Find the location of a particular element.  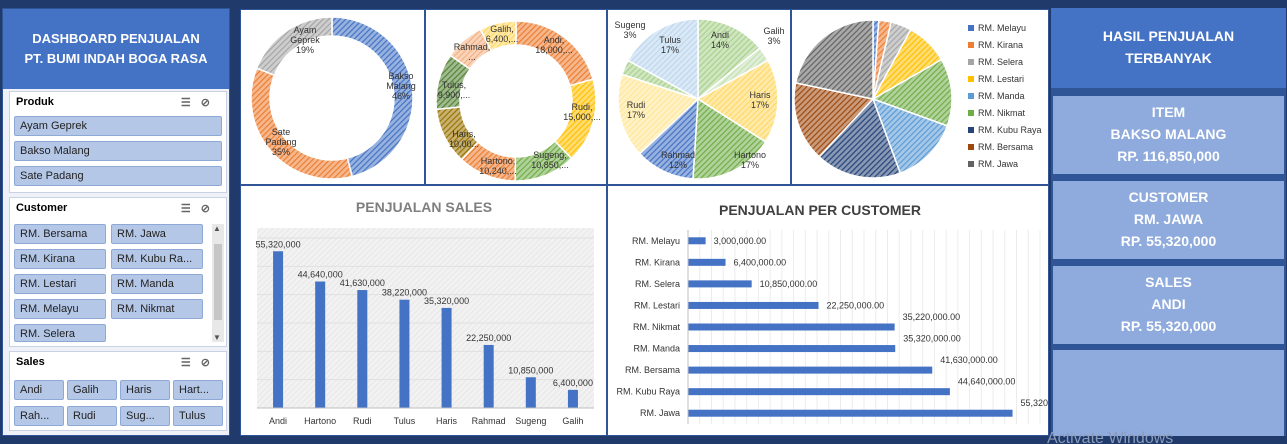

tick-label: Sugeng is located at coordinates (530, 421).